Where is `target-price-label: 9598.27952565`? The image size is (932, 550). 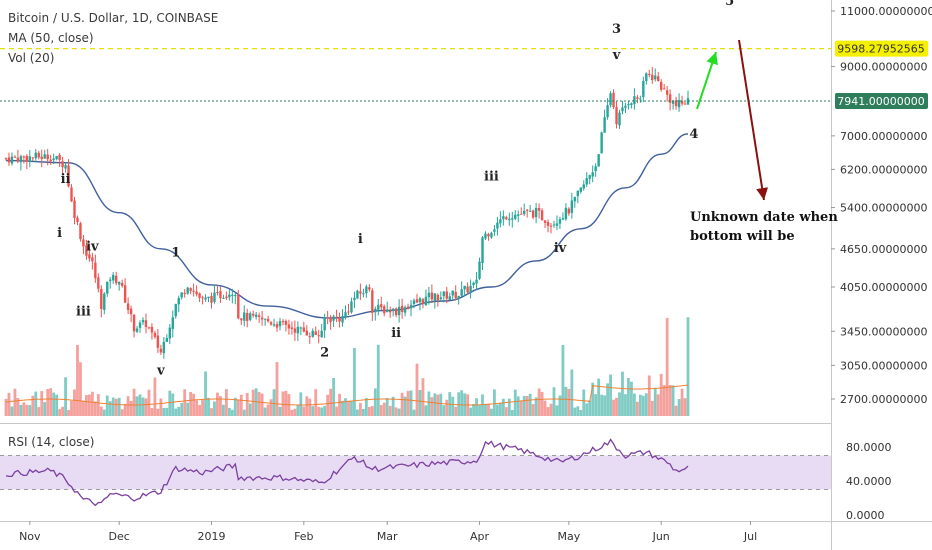 target-price-label: 9598.27952565 is located at coordinates (880, 49).